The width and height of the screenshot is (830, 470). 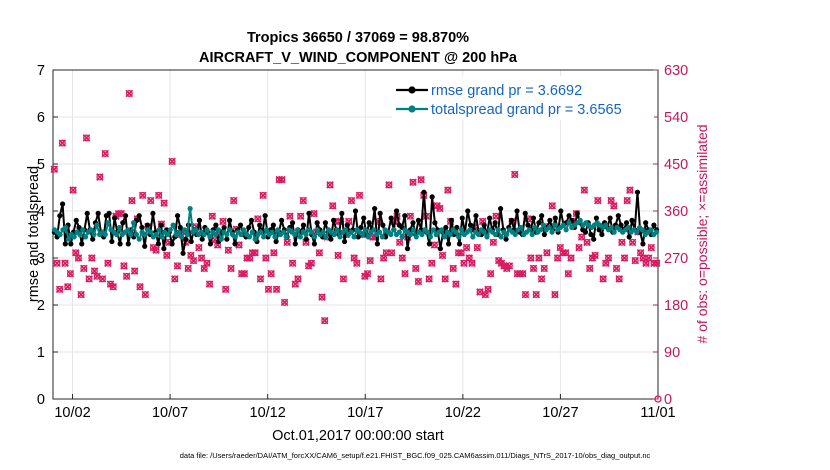 I want to click on x-axis-label: Oct.01,2017 00:00:00 start, so click(x=358, y=436).